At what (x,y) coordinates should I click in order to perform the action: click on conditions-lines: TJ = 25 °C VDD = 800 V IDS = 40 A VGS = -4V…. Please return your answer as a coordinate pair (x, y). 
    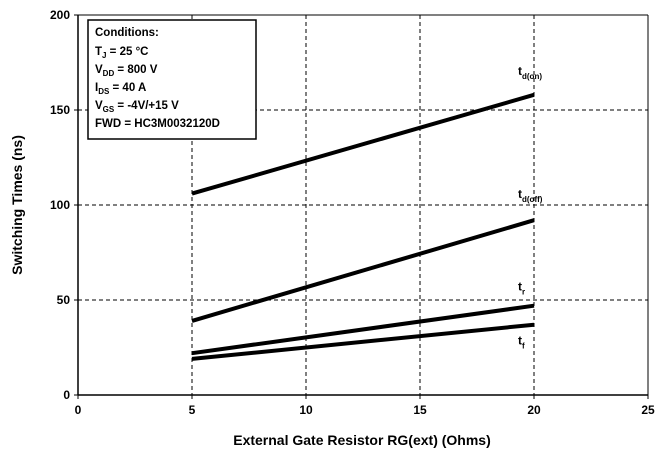
    Looking at the image, I should click on (157, 88).